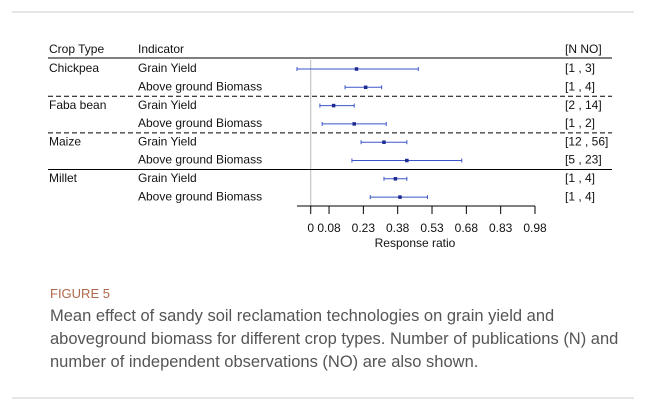 This screenshot has height=412, width=646. I want to click on counts-label: [1 , 3], so click(580, 68).